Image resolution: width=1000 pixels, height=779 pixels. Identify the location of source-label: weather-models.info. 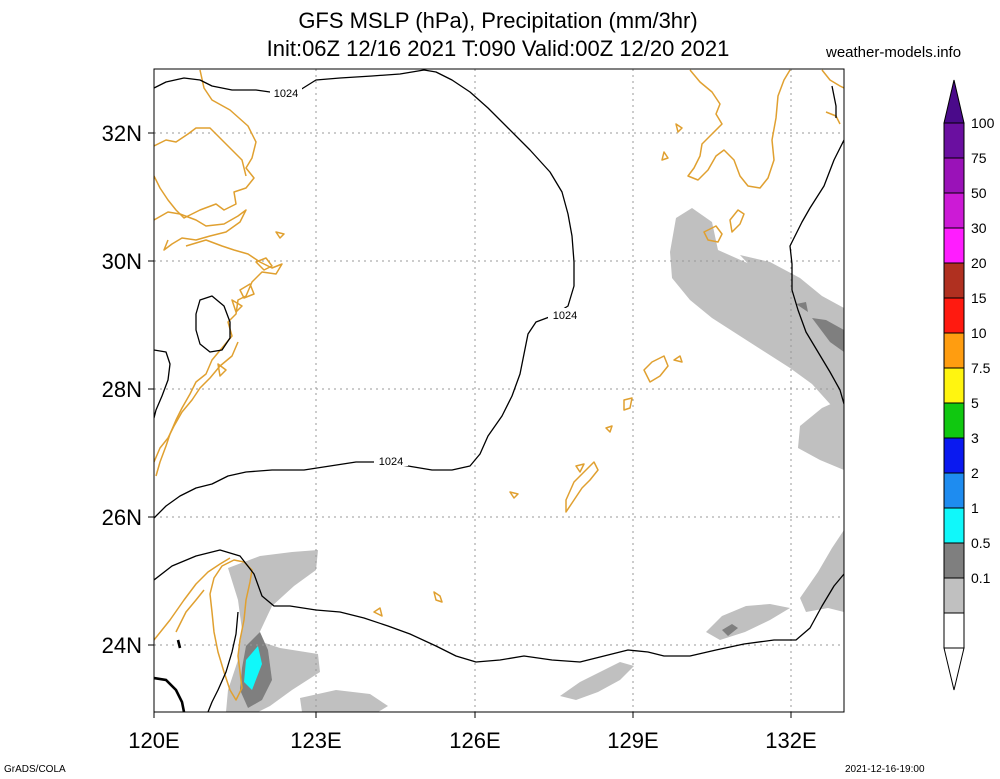
(894, 52).